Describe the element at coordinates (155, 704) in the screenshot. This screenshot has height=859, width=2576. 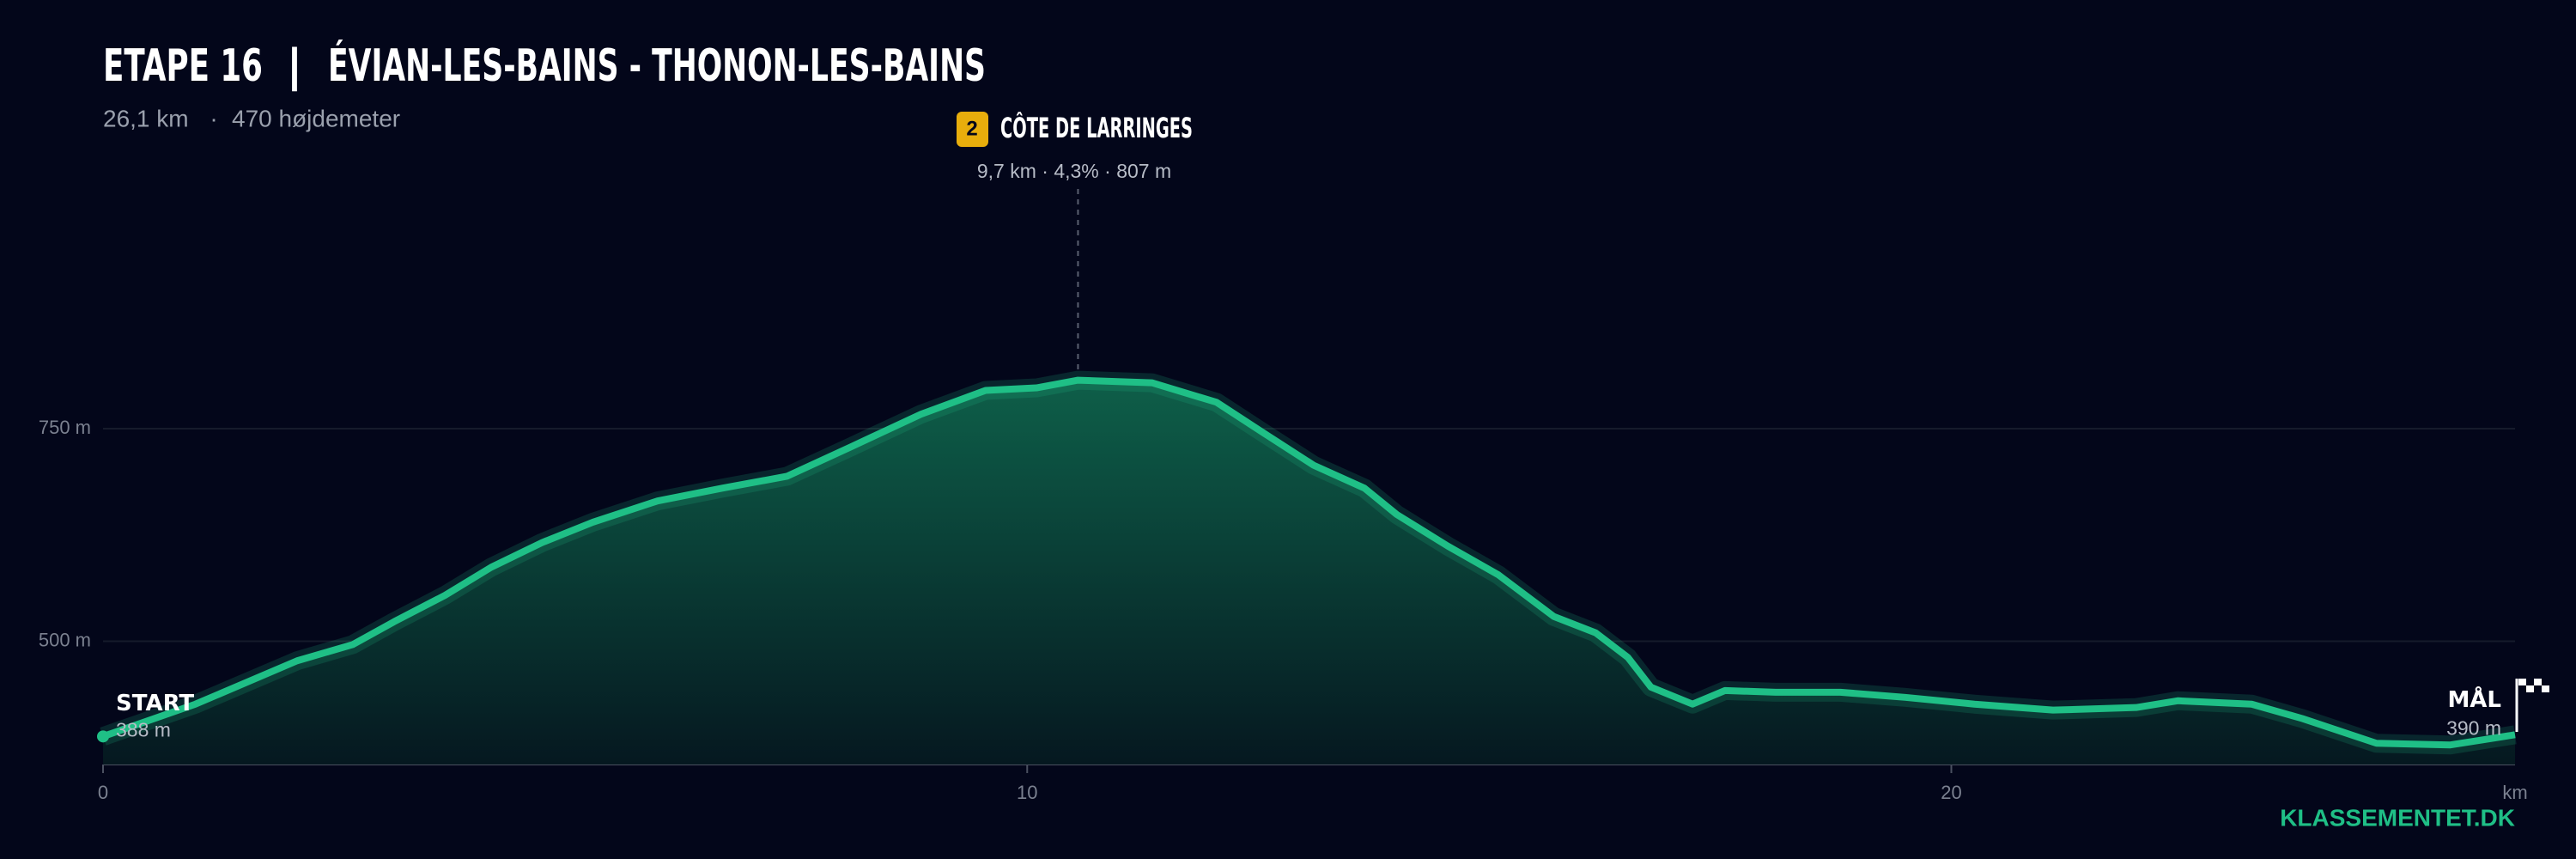
I see `start-label: START` at that location.